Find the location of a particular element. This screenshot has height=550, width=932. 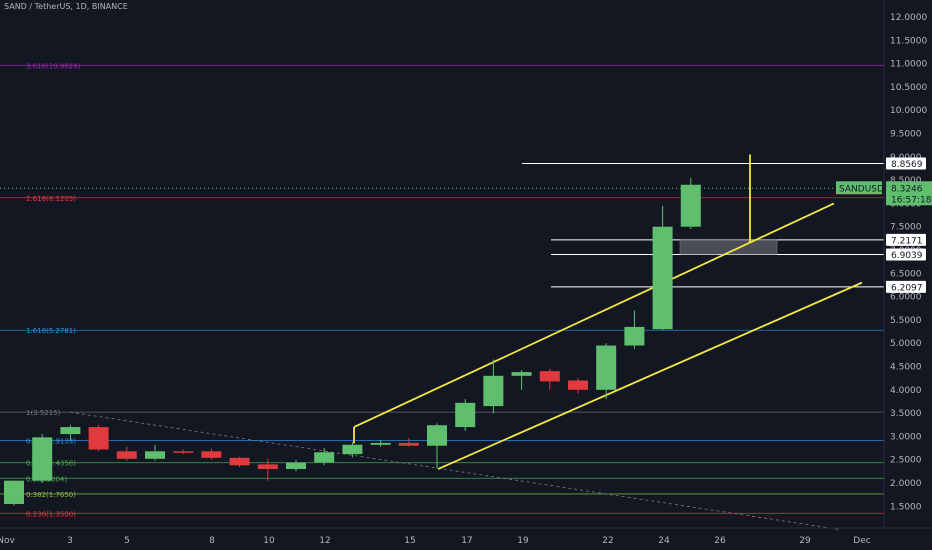

y-tick-label: 7.5000 is located at coordinates (906, 228).